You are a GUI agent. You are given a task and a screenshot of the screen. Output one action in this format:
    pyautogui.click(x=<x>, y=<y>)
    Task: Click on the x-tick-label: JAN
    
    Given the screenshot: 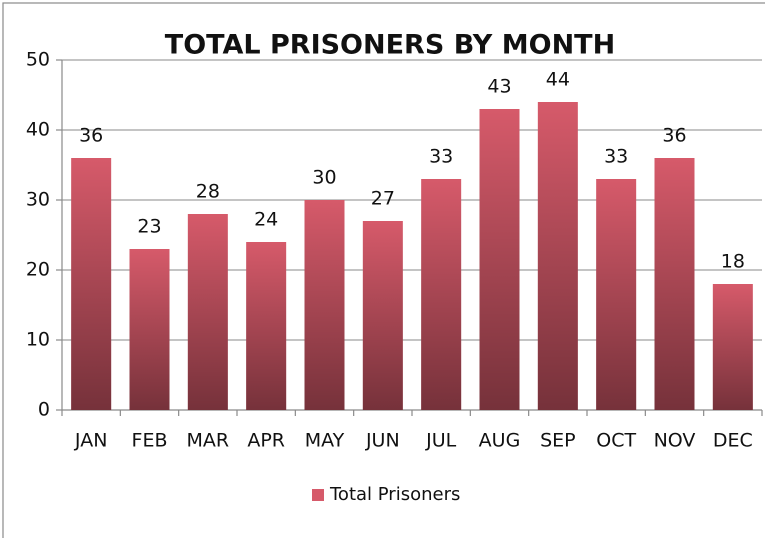 What is the action you would take?
    pyautogui.click(x=90, y=441)
    